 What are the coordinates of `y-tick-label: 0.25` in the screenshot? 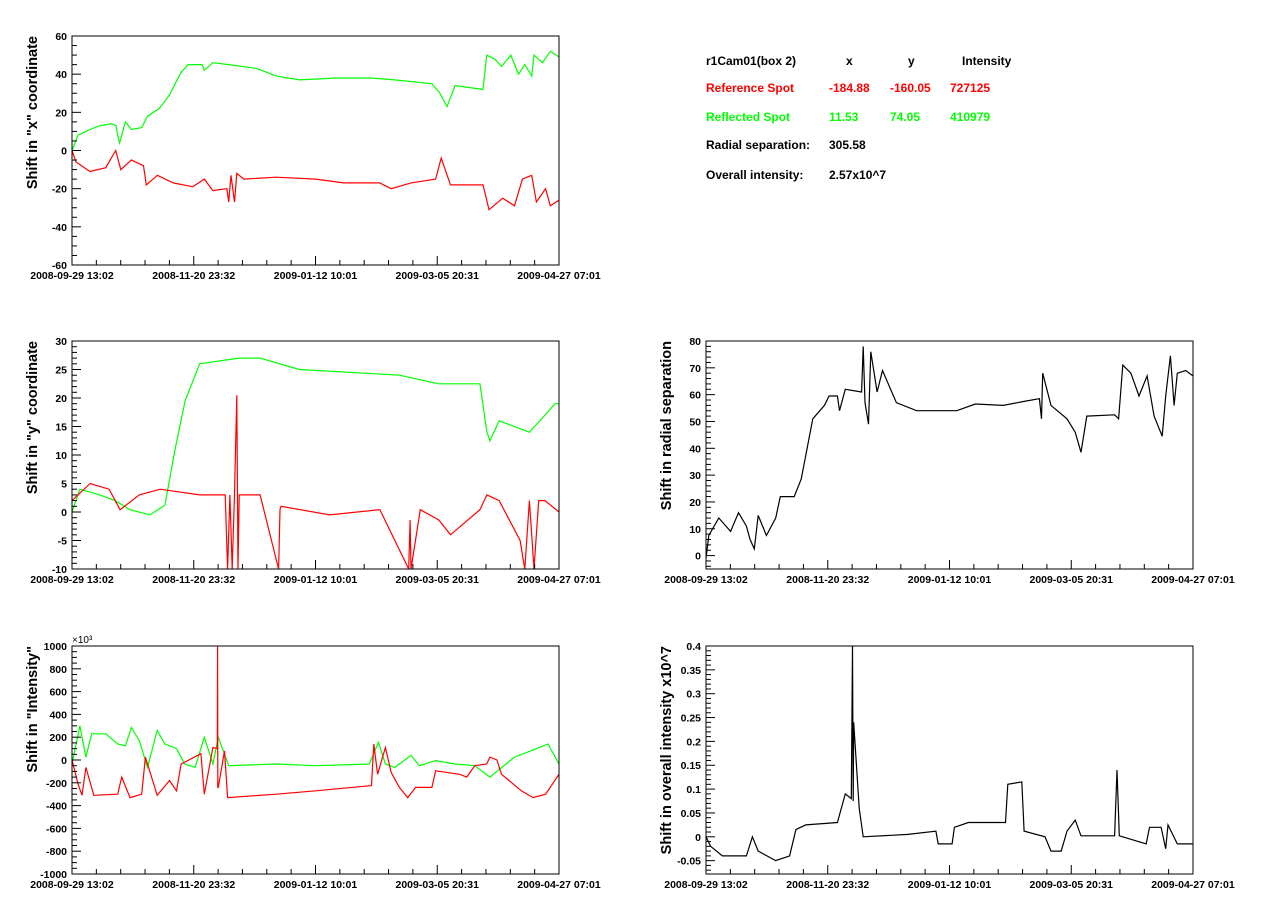 It's located at (691, 719).